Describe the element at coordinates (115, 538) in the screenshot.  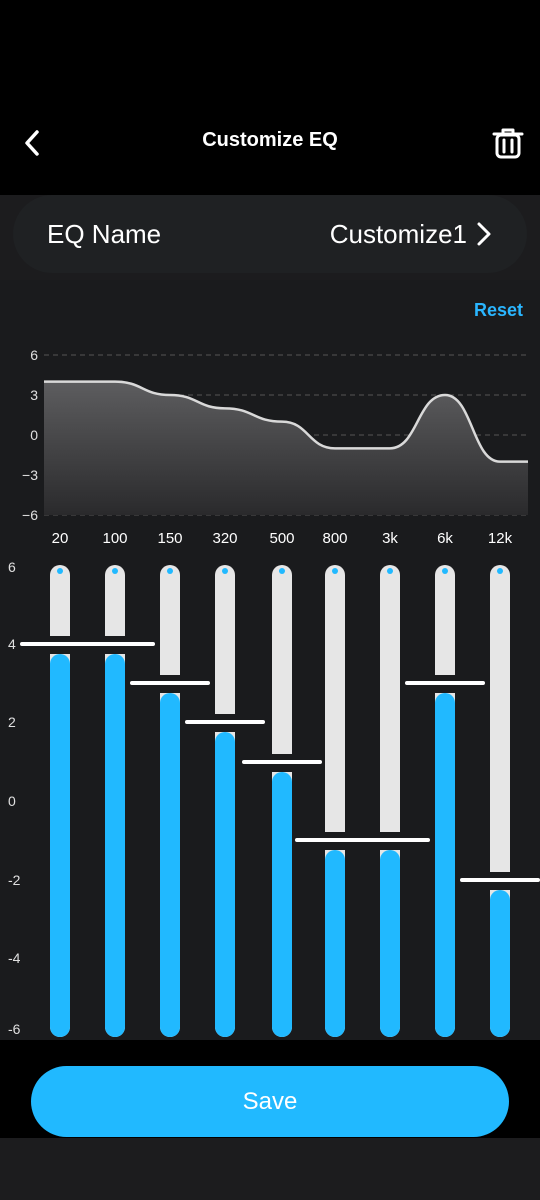
I see `band-frequency-label: 100` at that location.